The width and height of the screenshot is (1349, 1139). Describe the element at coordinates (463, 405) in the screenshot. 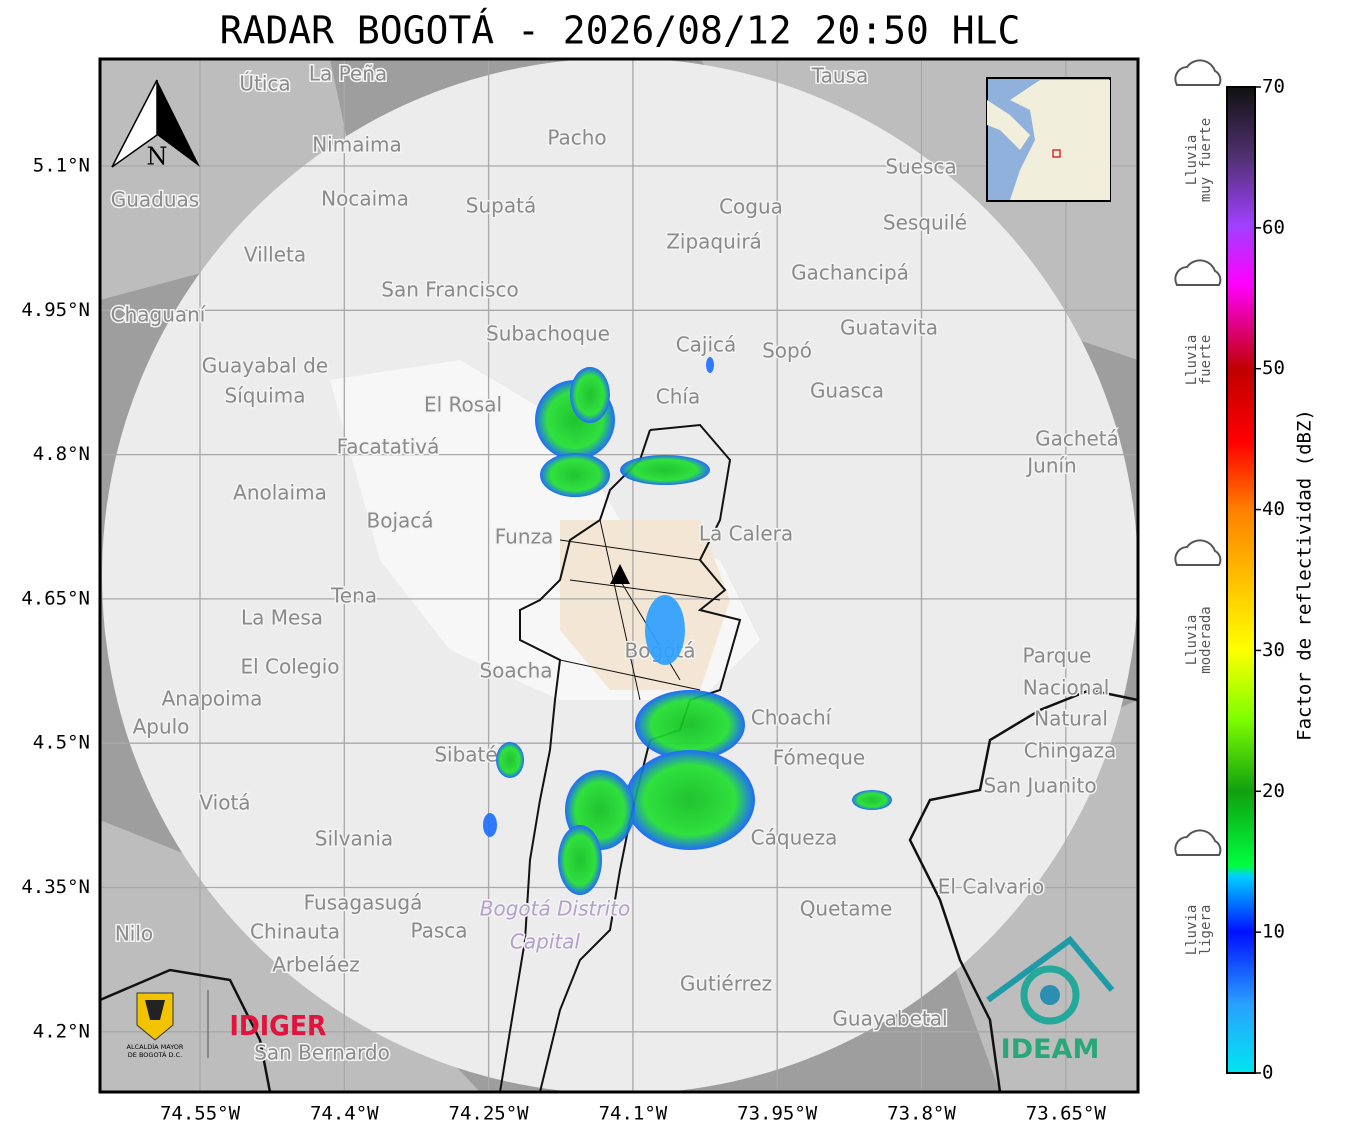

I see `place-label: El Rosal` at that location.